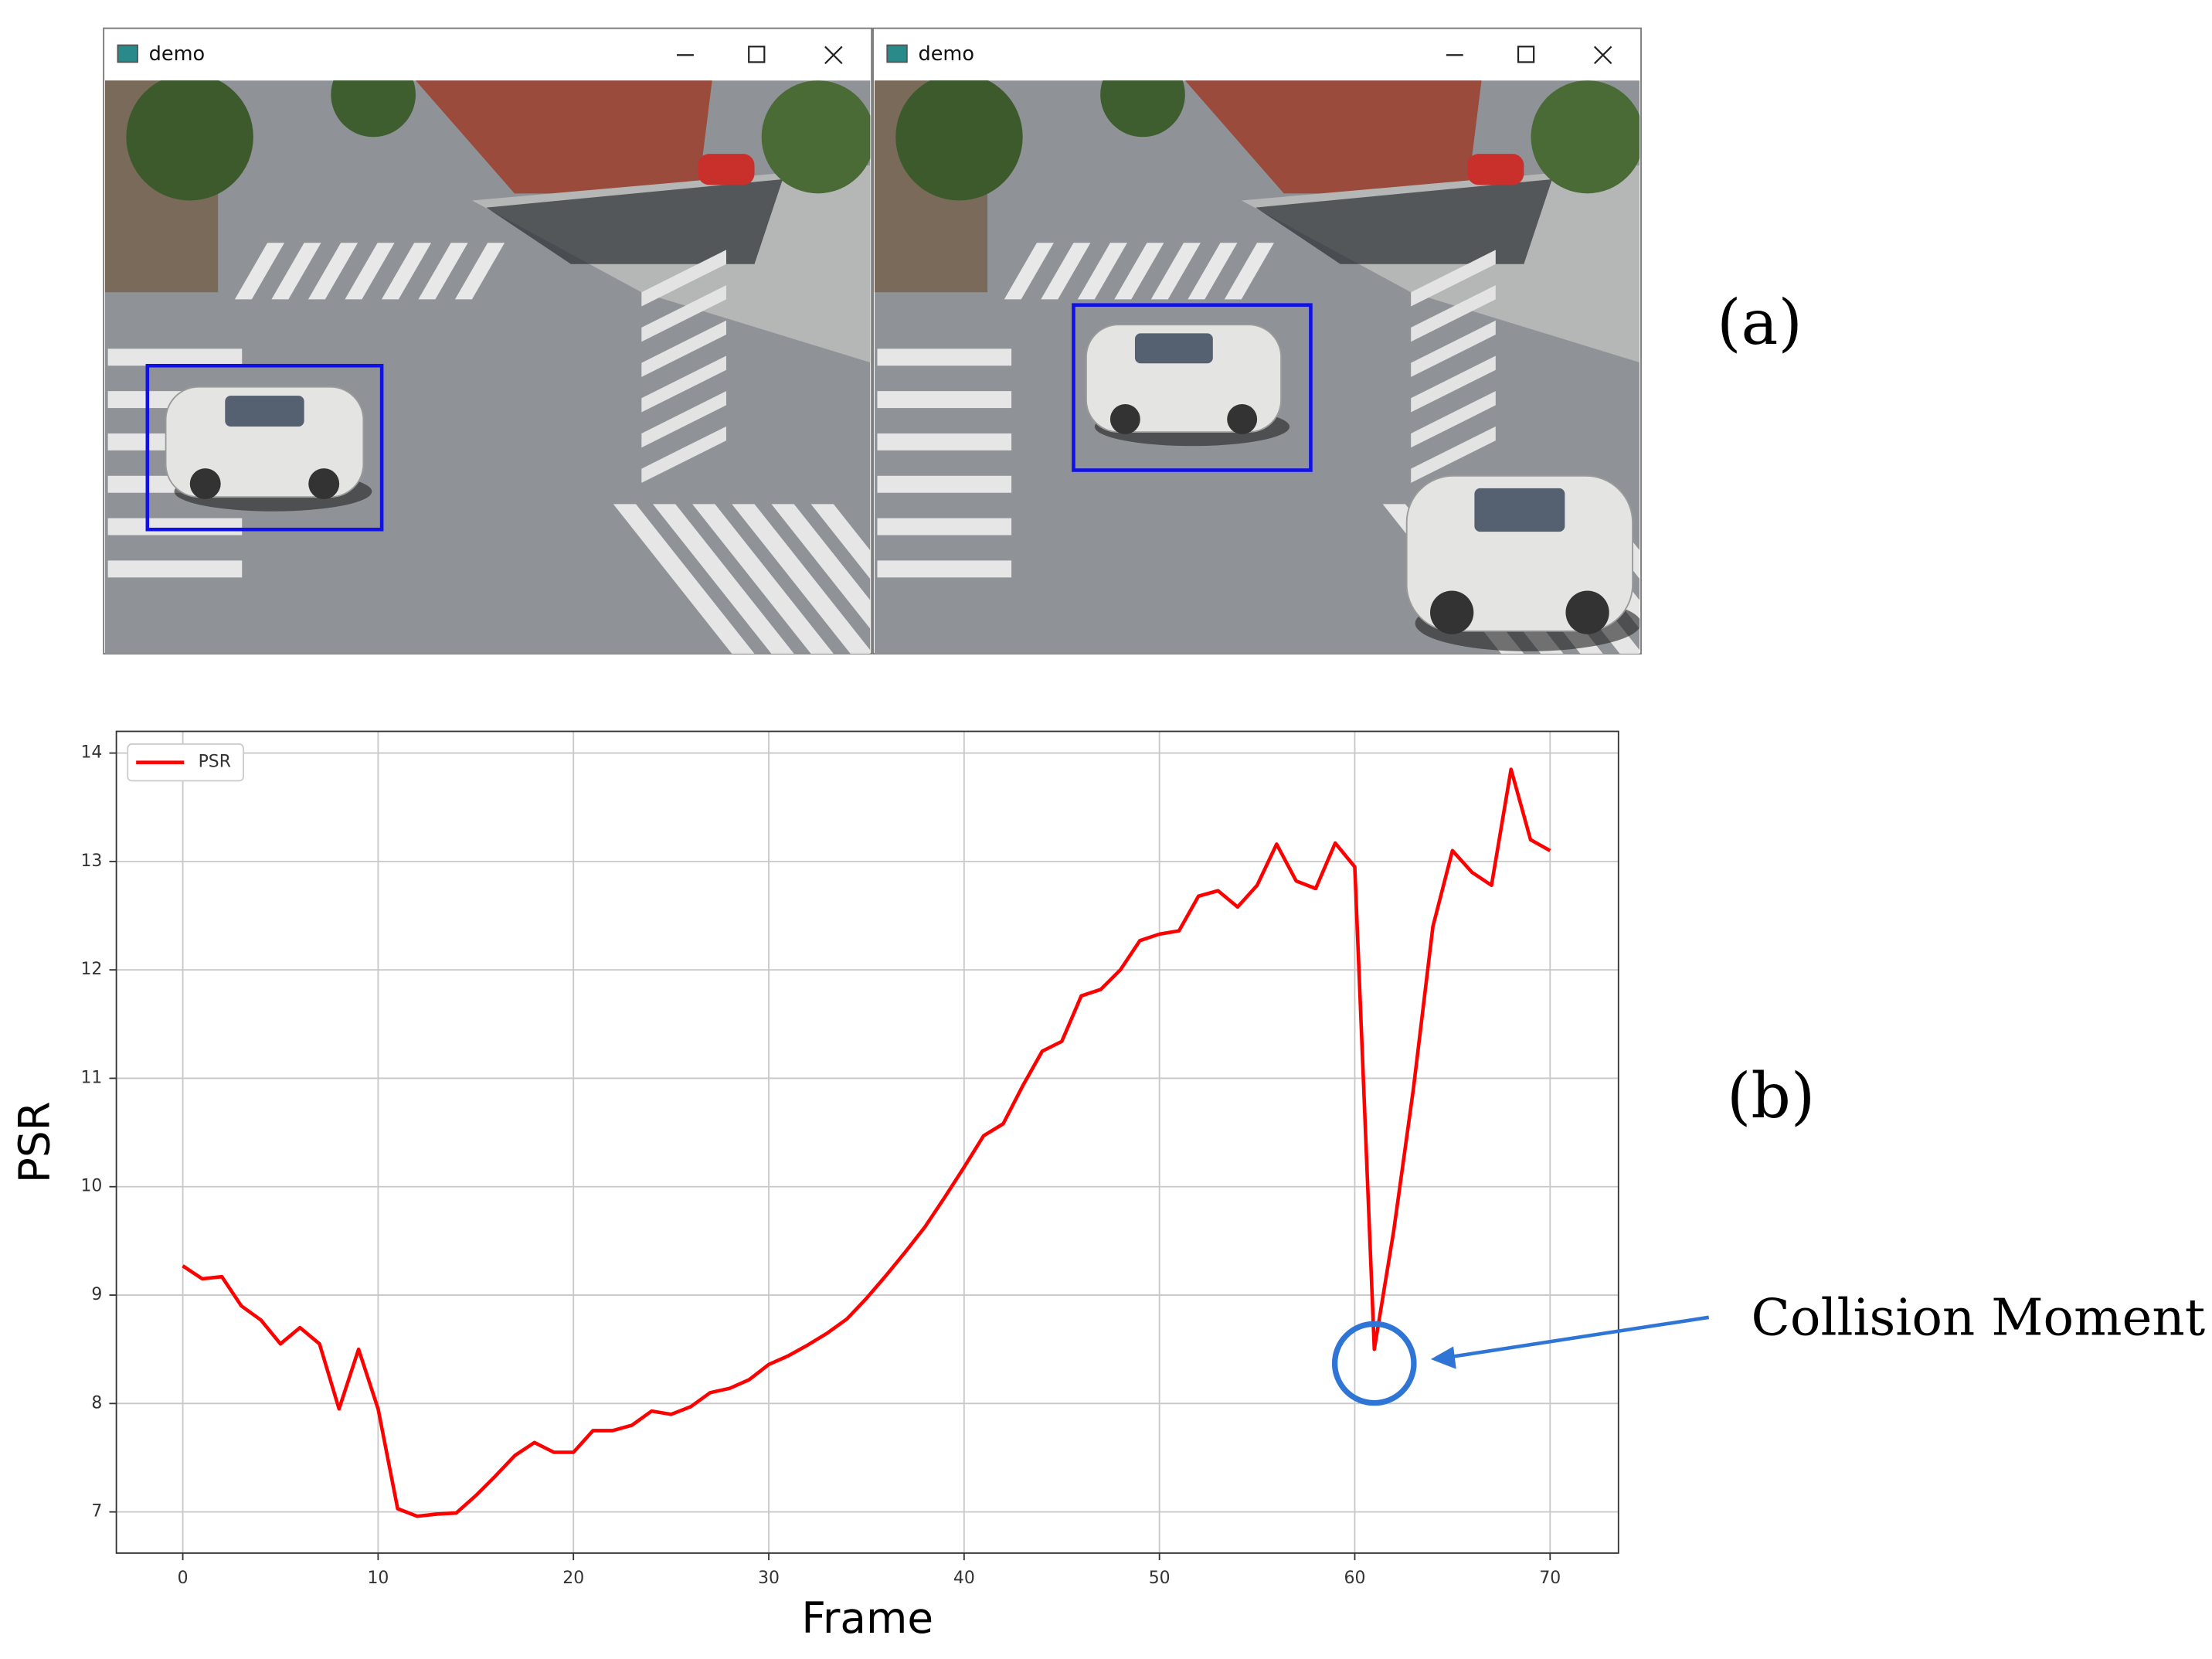 This screenshot has height=1659, width=2212. What do you see at coordinates (1979, 1317) in the screenshot?
I see `annotation-text: Collision Moment` at bounding box center [1979, 1317].